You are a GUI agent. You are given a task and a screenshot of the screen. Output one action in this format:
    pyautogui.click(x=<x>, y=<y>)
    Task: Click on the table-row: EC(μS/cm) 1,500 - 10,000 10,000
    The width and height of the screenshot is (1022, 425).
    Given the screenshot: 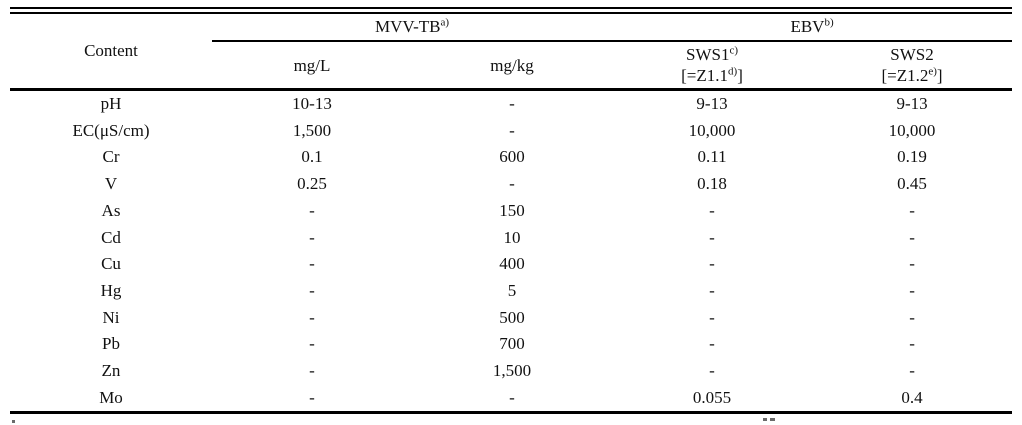 What is the action you would take?
    pyautogui.click(x=511, y=131)
    